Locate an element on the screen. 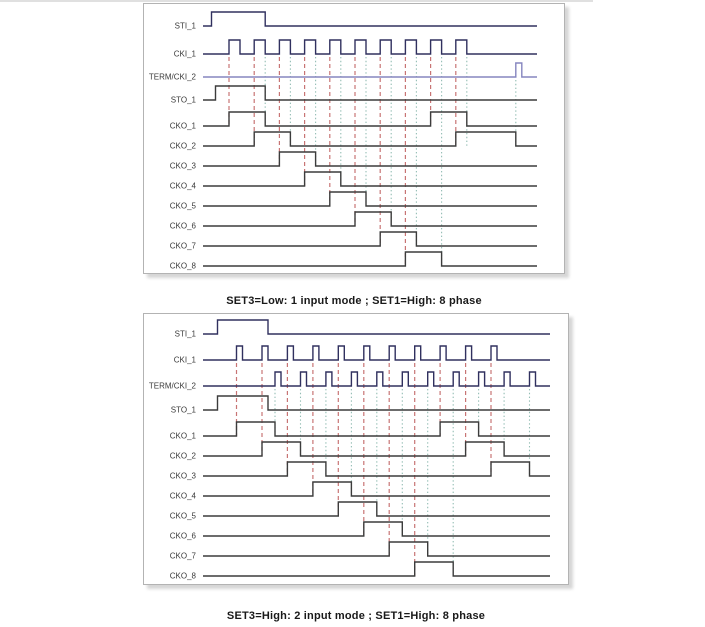 The width and height of the screenshot is (705, 627). top-edge-strip is located at coordinates (296, 1).